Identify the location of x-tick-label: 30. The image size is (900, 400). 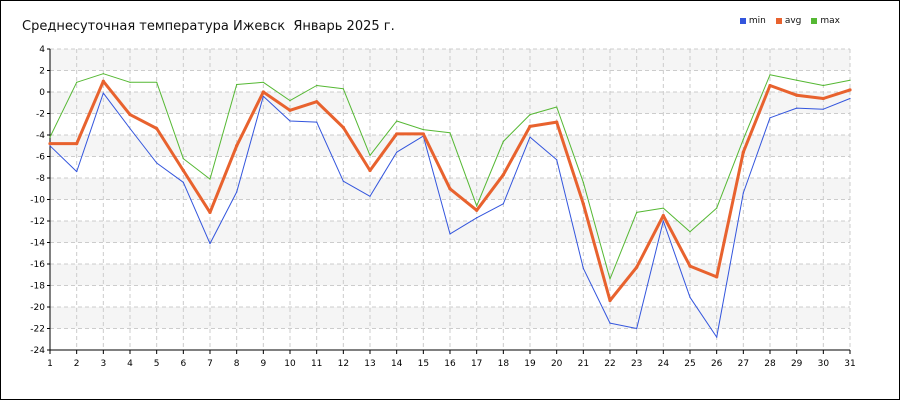
(824, 364).